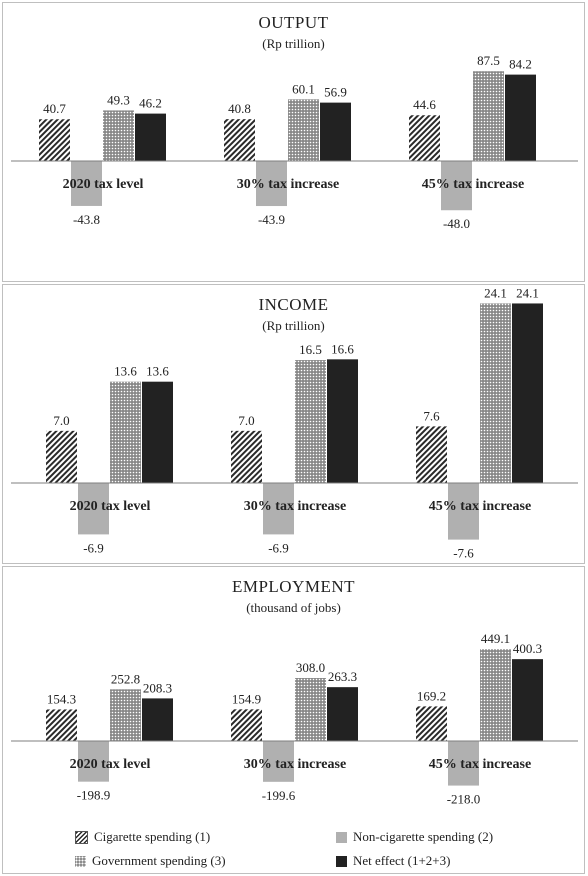 The height and width of the screenshot is (876, 588). I want to click on legend-item-cigarette: Cigarette spending (1), so click(142, 837).